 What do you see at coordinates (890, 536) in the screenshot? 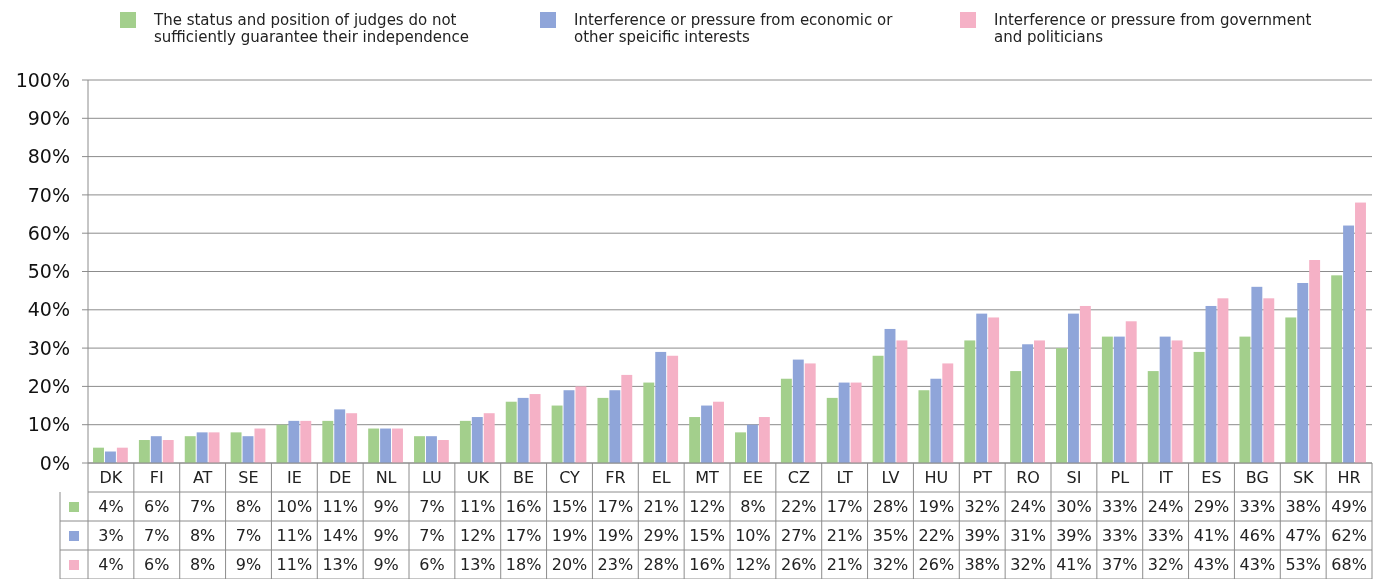
I see `data-label: 35%` at bounding box center [890, 536].